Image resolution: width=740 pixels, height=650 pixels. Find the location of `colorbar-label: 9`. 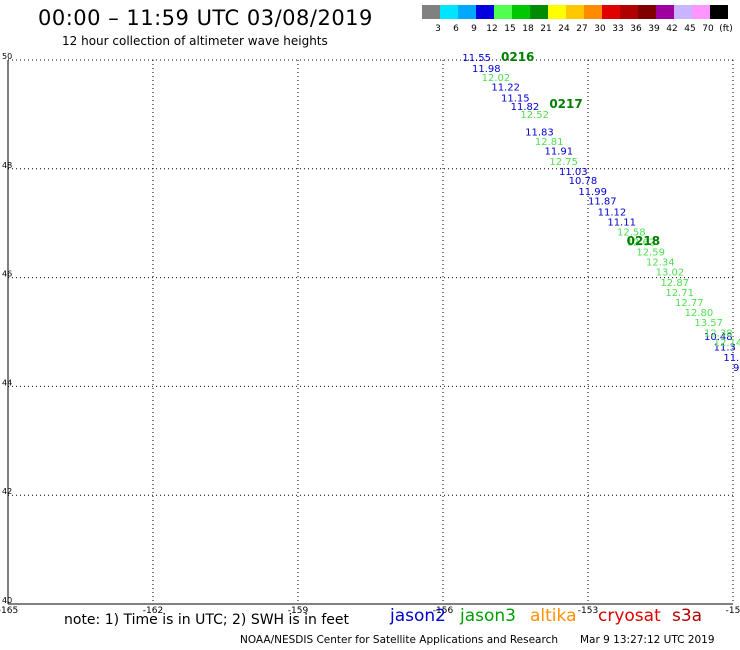

colorbar-label: 9 is located at coordinates (474, 29).